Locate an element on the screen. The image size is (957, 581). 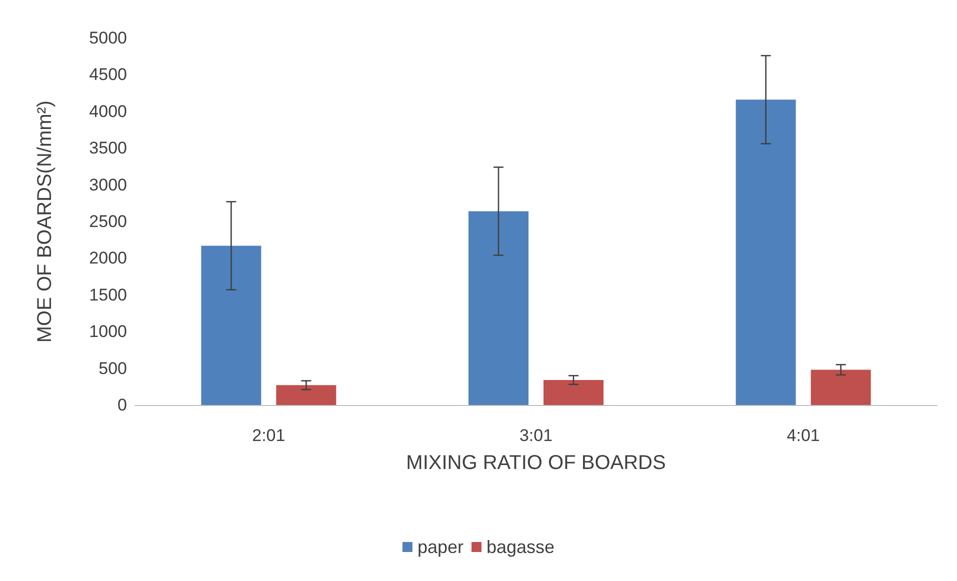
x-tick-label: 2:01 is located at coordinates (269, 435).